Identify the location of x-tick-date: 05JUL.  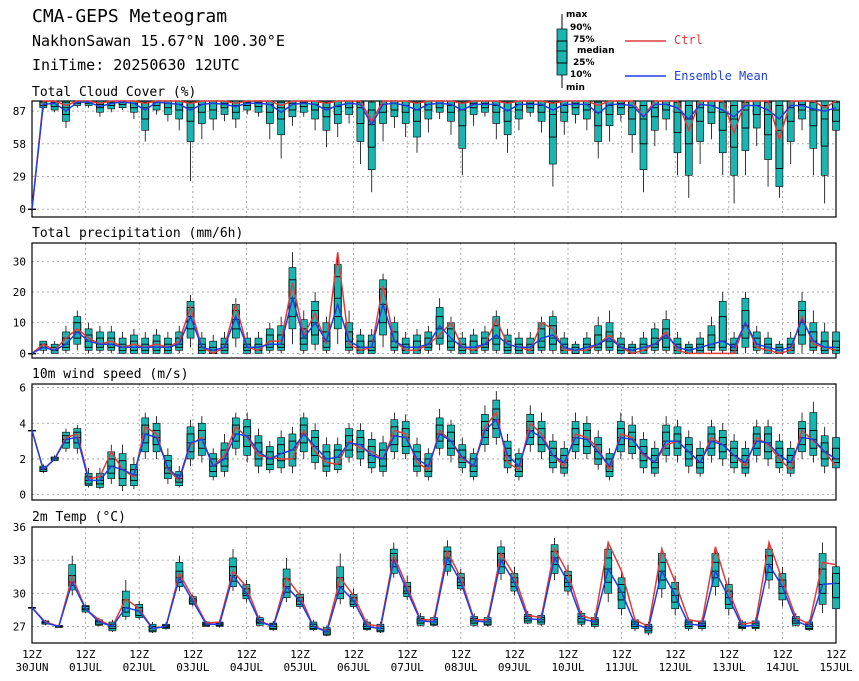
(299, 667).